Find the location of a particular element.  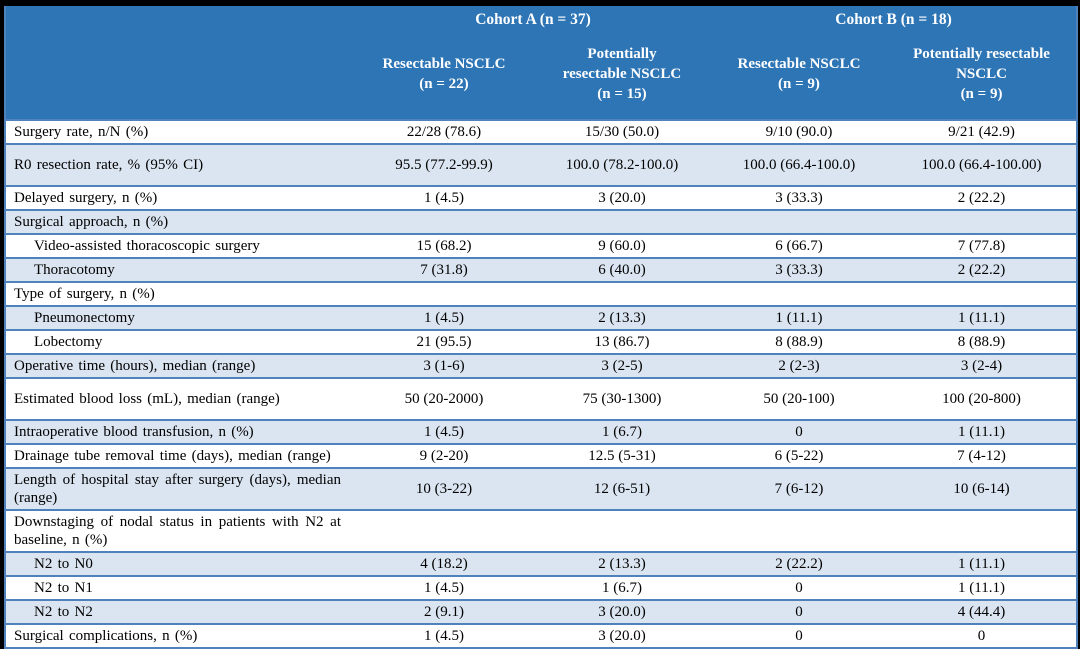

row-label: Surgery rate, n/N (%) is located at coordinates (81, 132).